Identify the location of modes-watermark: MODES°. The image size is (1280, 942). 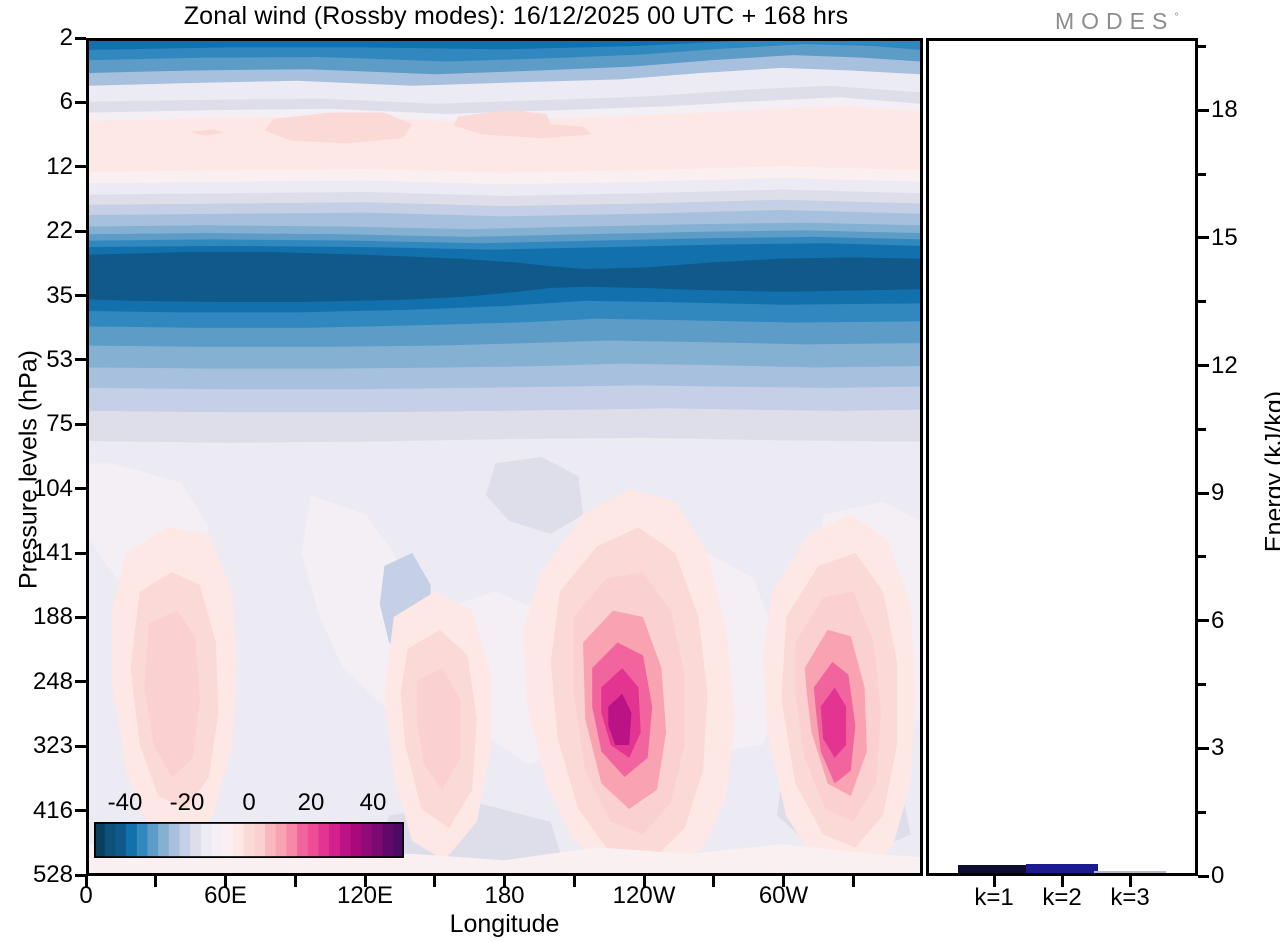
(1117, 21).